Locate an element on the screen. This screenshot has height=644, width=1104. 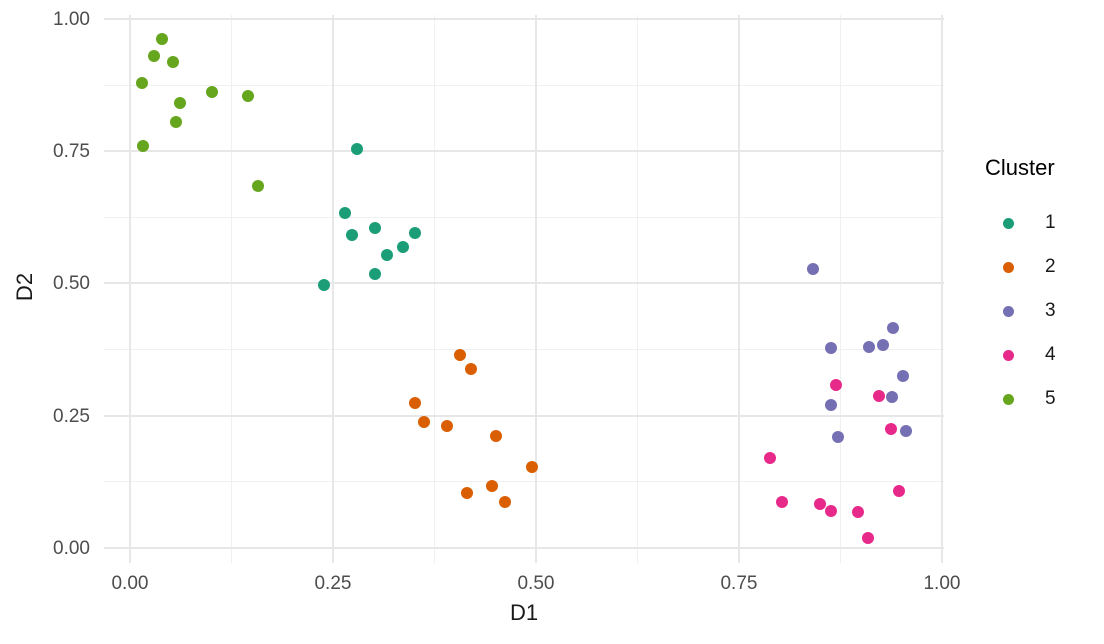
legend-item-cluster-2: 2 is located at coordinates (1020, 267).